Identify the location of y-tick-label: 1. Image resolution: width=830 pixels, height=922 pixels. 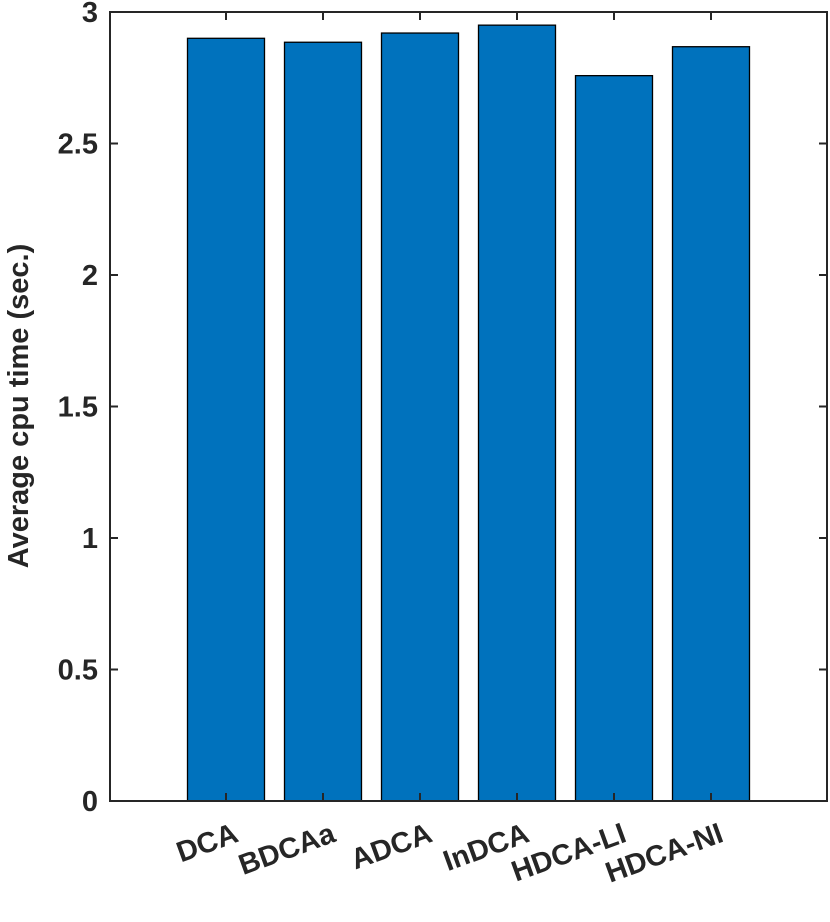
(90, 539).